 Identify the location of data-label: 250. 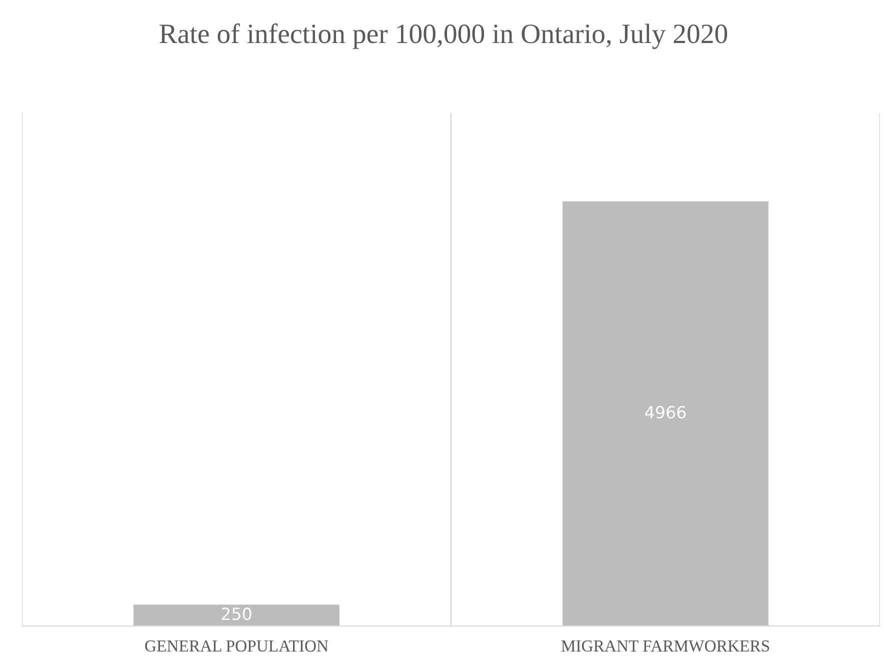
(237, 614).